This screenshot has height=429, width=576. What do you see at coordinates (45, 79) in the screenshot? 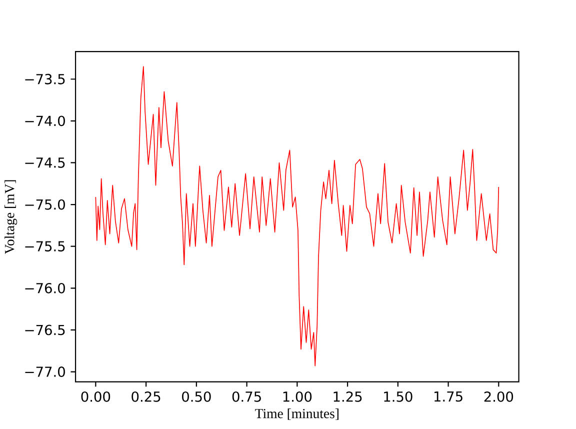
I see `y-tick-label: −73.5` at bounding box center [45, 79].